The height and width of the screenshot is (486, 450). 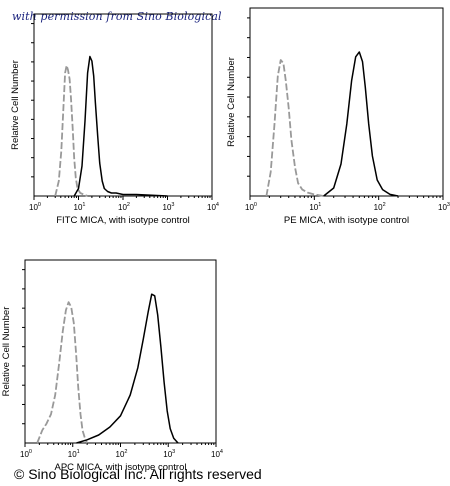 What do you see at coordinates (123, 220) in the screenshot?
I see `x-axis-label: FITC MICA, with isotype control` at bounding box center [123, 220].